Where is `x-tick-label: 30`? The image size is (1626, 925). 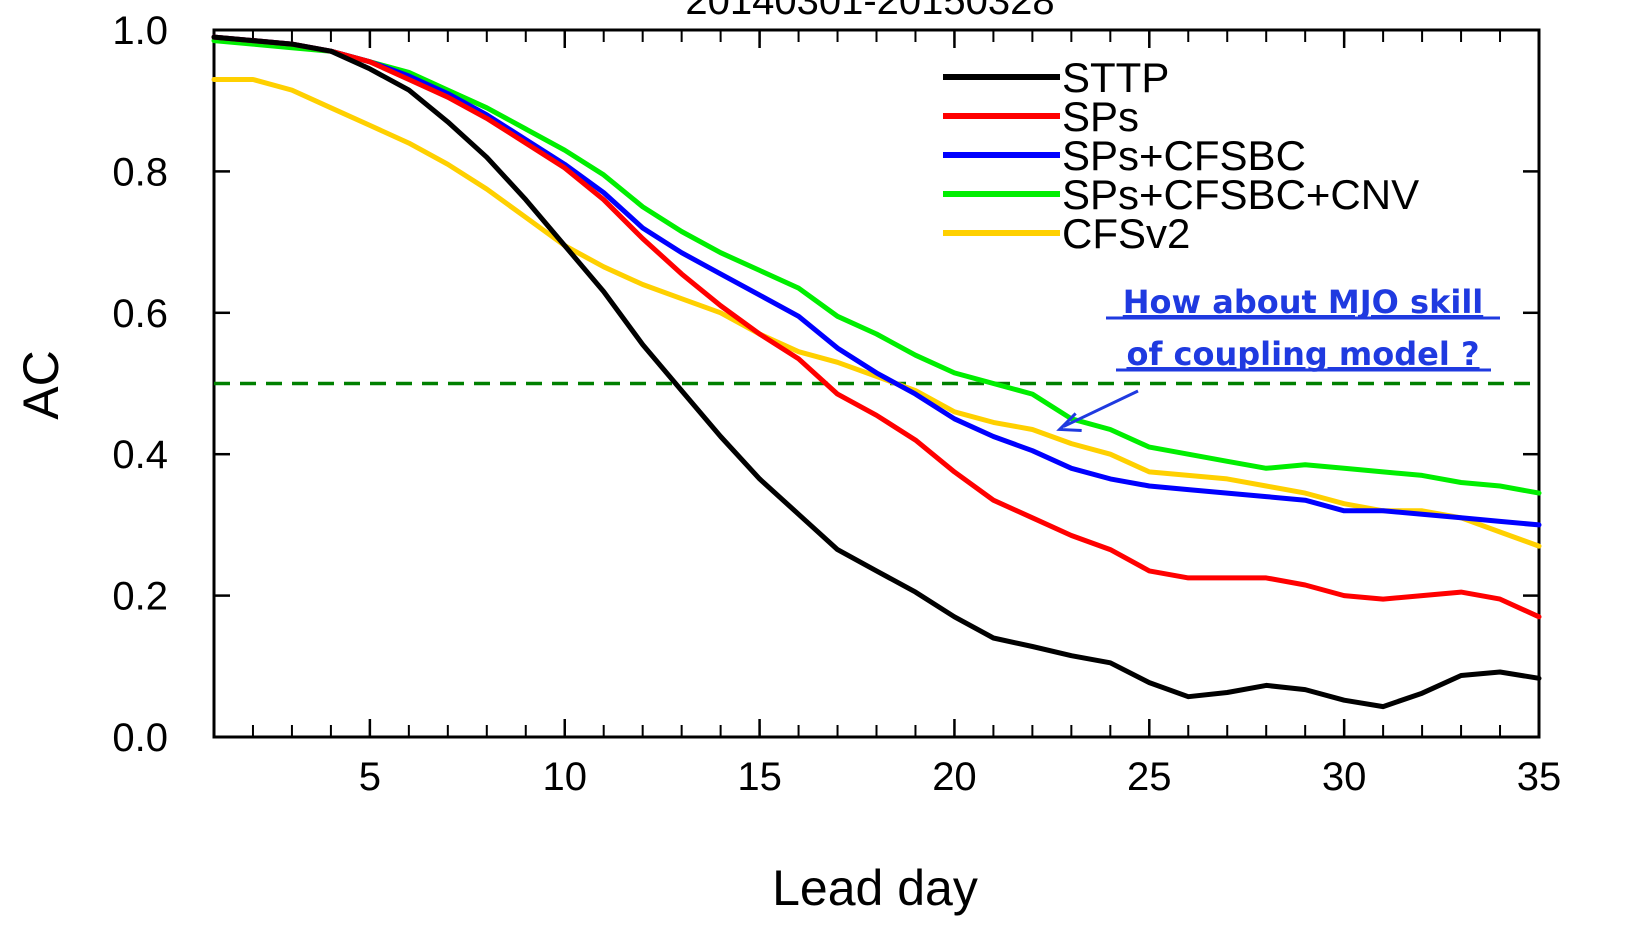
x-tick-label: 30 is located at coordinates (1344, 777).